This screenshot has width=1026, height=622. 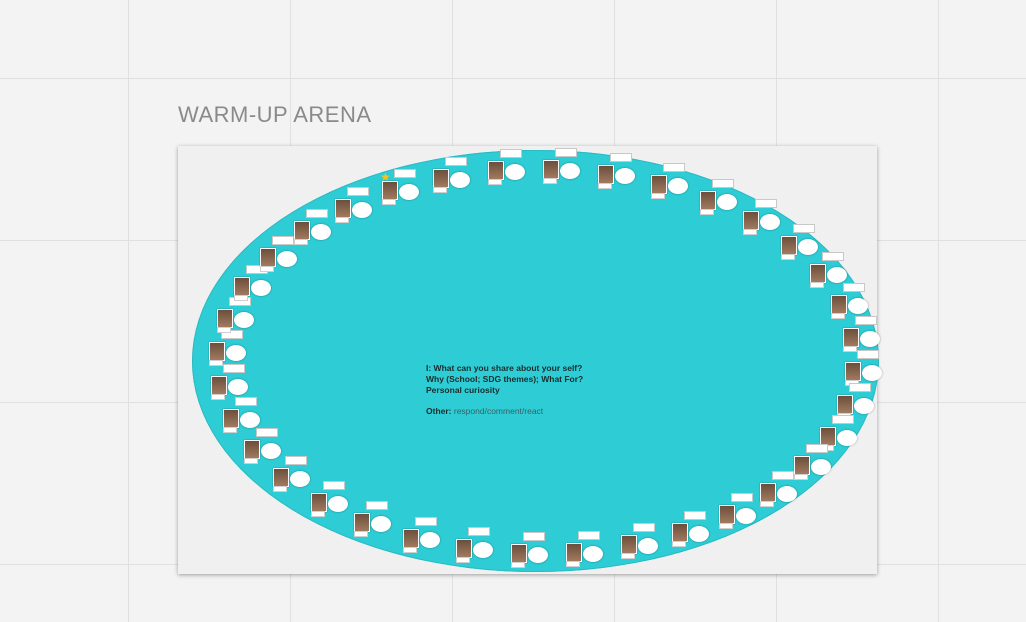 What do you see at coordinates (275, 114) in the screenshot?
I see `frame-title: WARM-UP ARENA` at bounding box center [275, 114].